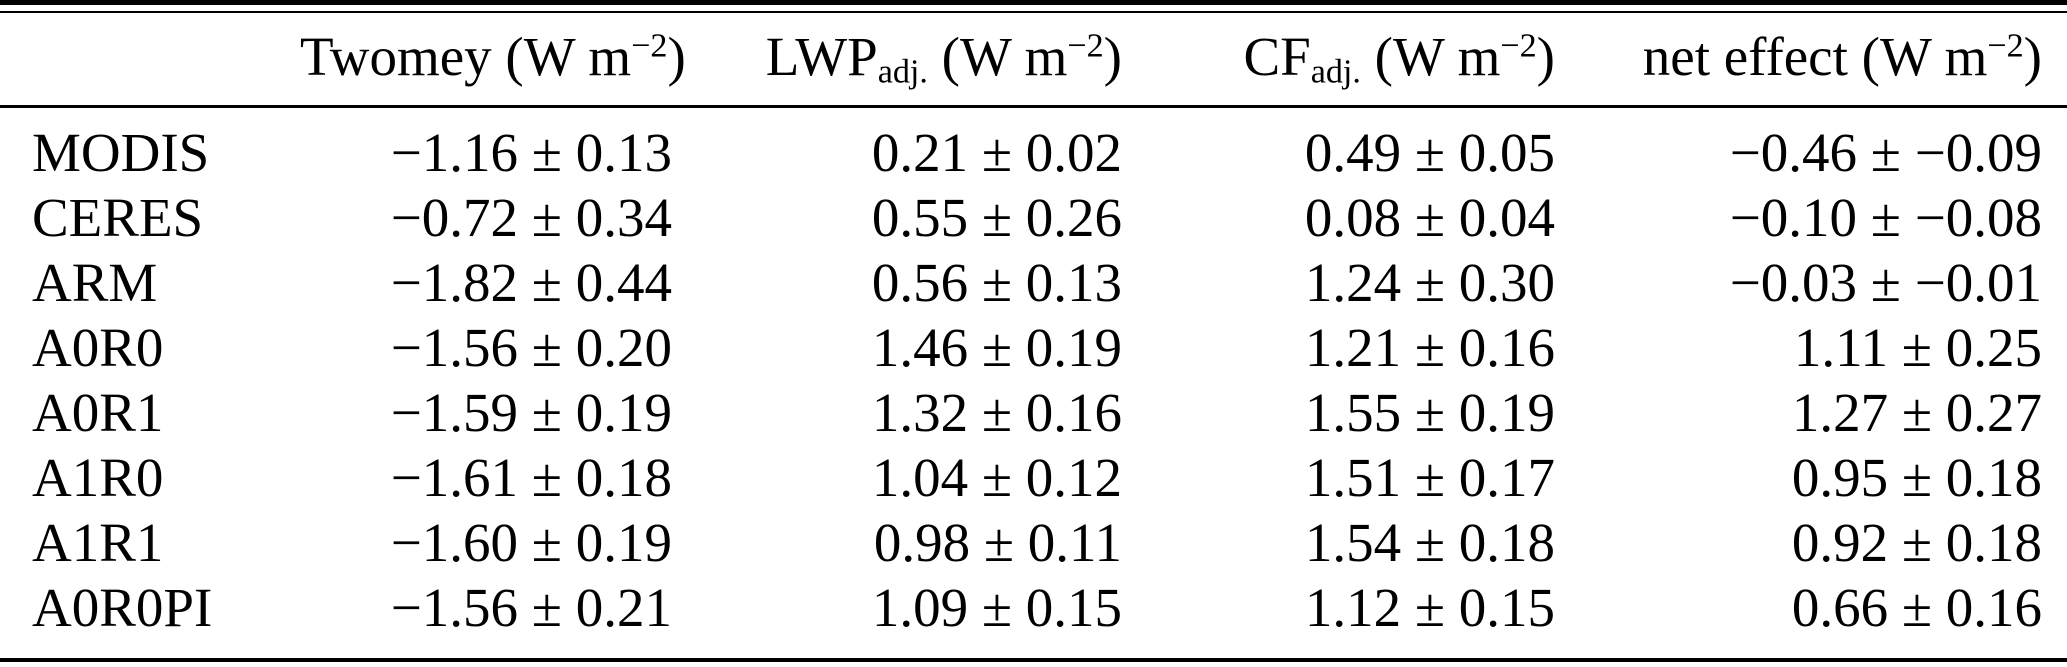 The image size is (2067, 667). Describe the element at coordinates (98, 413) in the screenshot. I see `row-label: A0R1` at that location.